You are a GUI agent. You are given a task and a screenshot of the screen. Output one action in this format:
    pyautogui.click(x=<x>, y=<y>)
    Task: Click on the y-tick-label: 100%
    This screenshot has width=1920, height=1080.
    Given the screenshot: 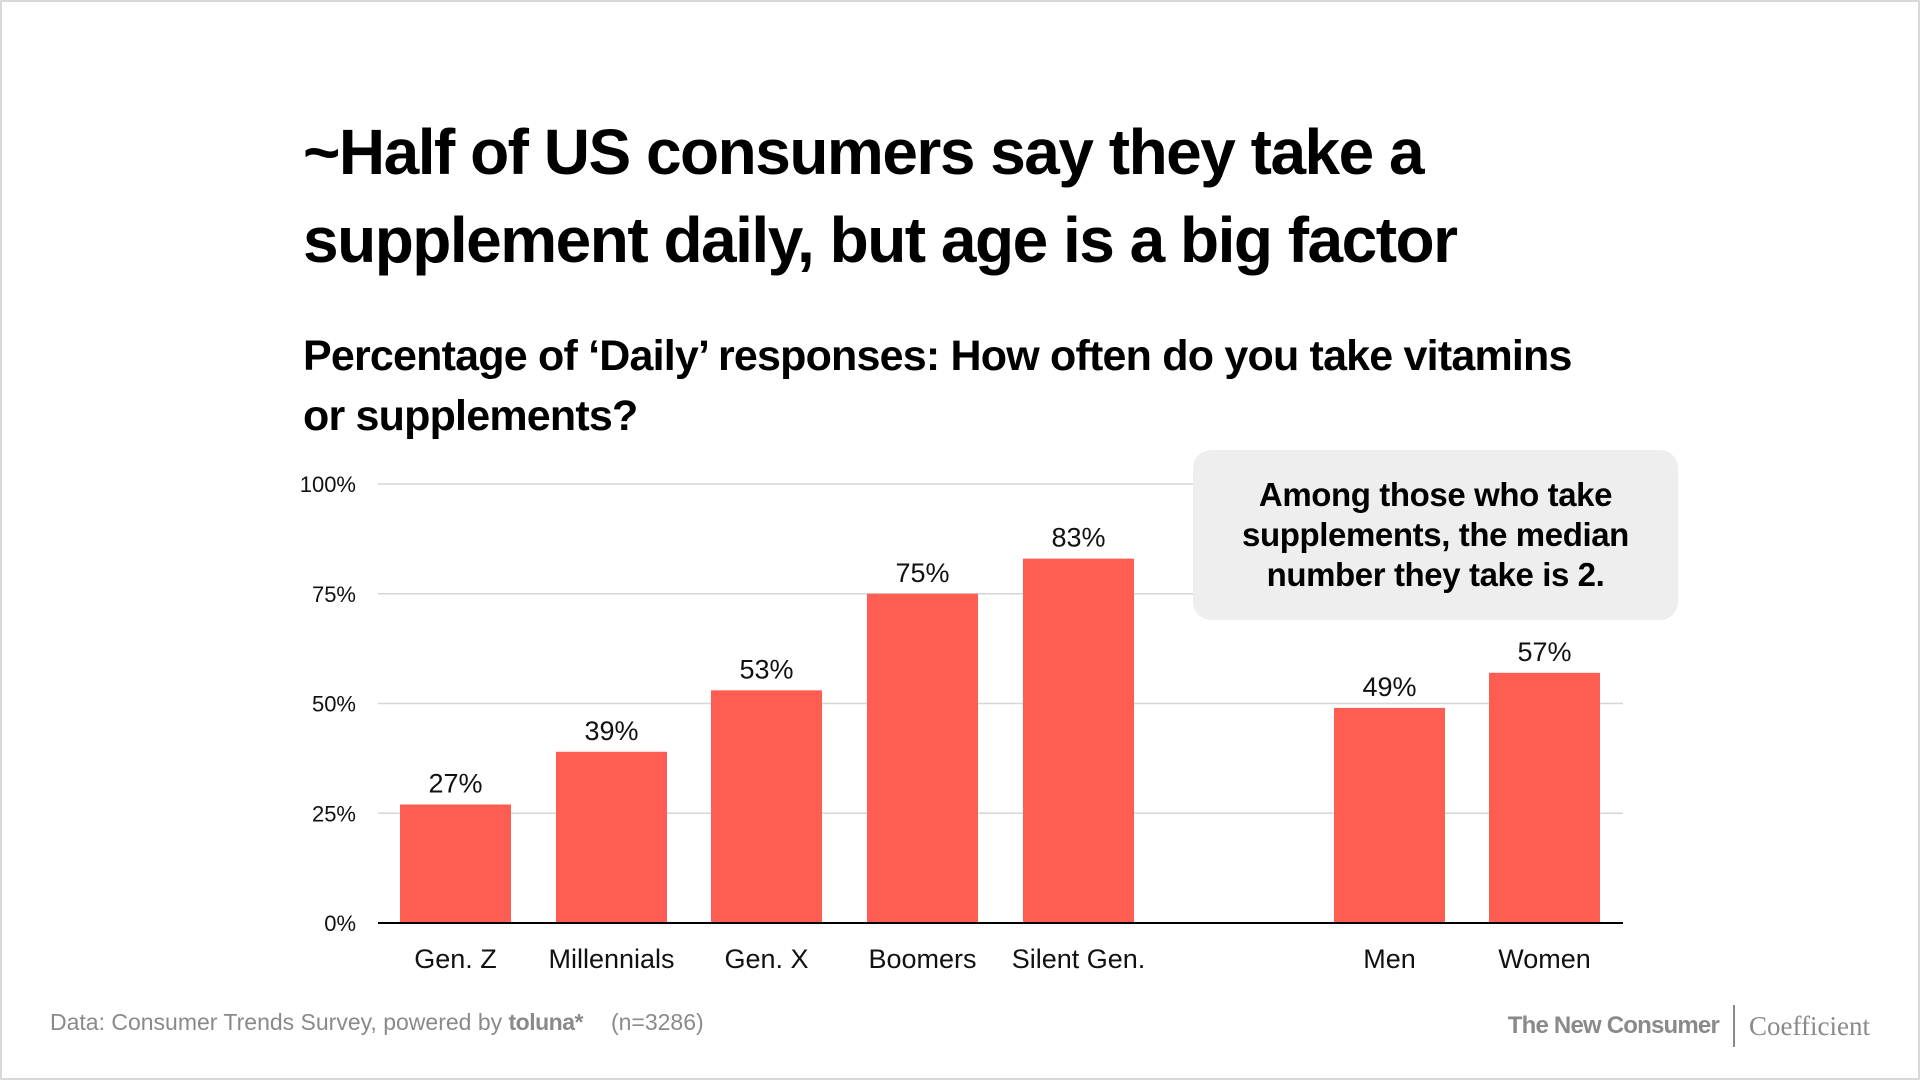 What is the action you would take?
    pyautogui.click(x=328, y=484)
    